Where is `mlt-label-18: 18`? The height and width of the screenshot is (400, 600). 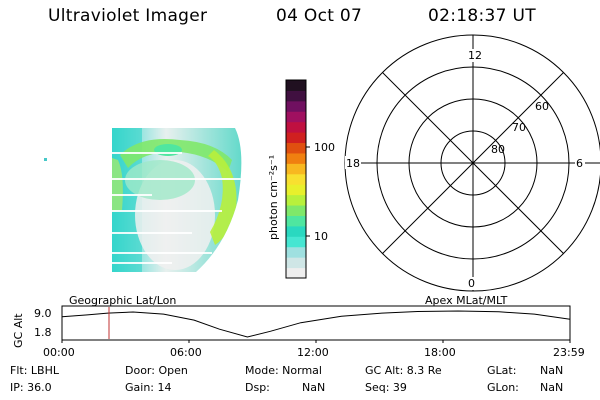
mlt-label-18: 18 is located at coordinates (353, 163).